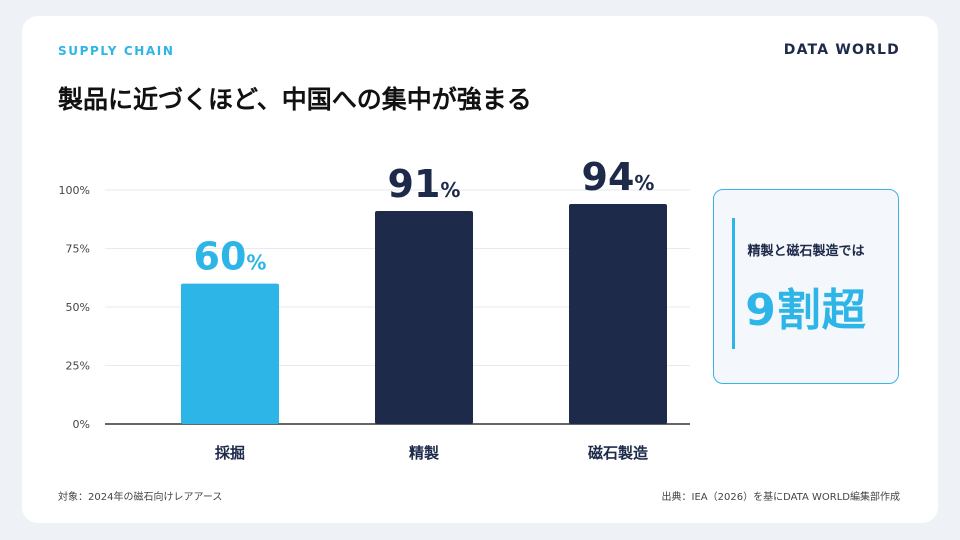 Image resolution: width=960 pixels, height=540 pixels. Describe the element at coordinates (424, 453) in the screenshot. I see `x-category-label: 精製` at that location.